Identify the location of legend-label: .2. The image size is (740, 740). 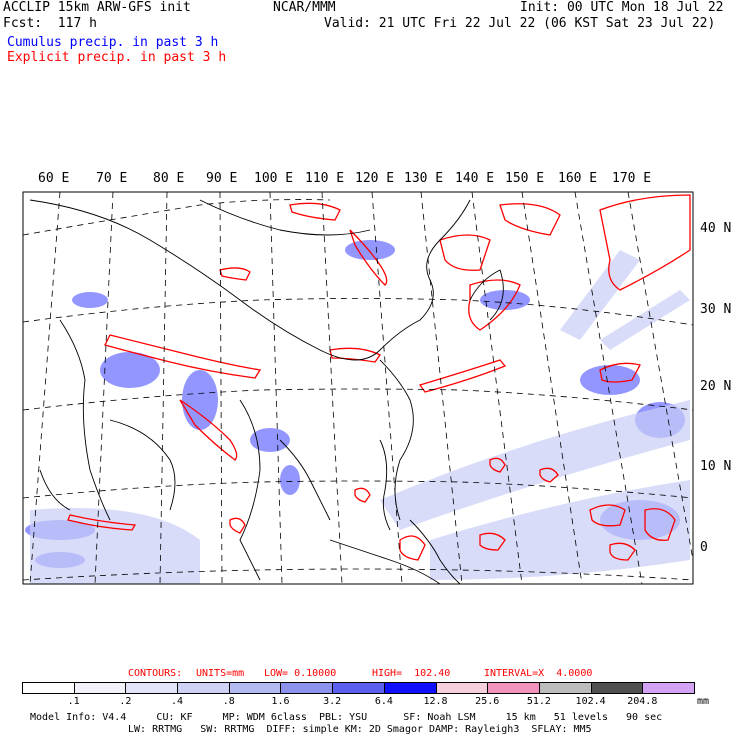
(125, 701).